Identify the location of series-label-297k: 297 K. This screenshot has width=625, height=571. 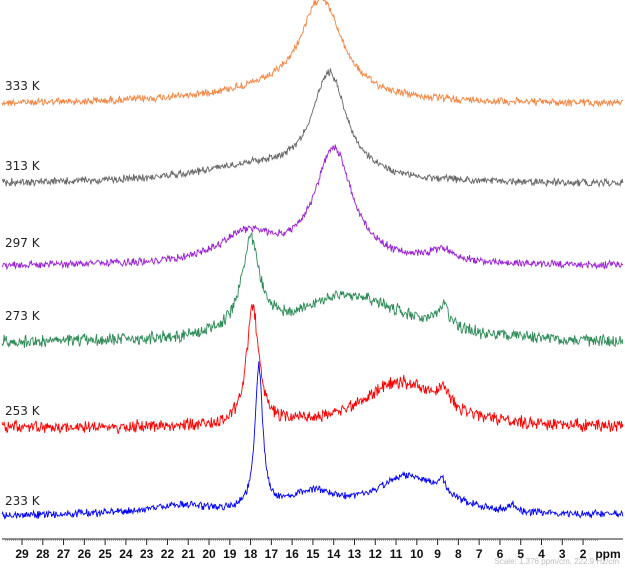
(22, 243).